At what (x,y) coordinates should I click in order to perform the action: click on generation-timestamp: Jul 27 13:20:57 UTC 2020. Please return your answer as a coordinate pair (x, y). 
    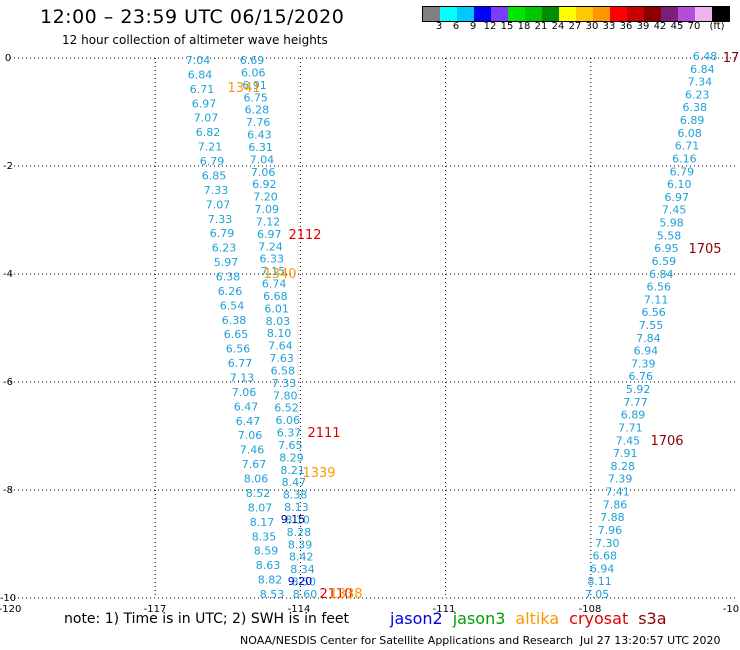
    Looking at the image, I should click on (650, 640).